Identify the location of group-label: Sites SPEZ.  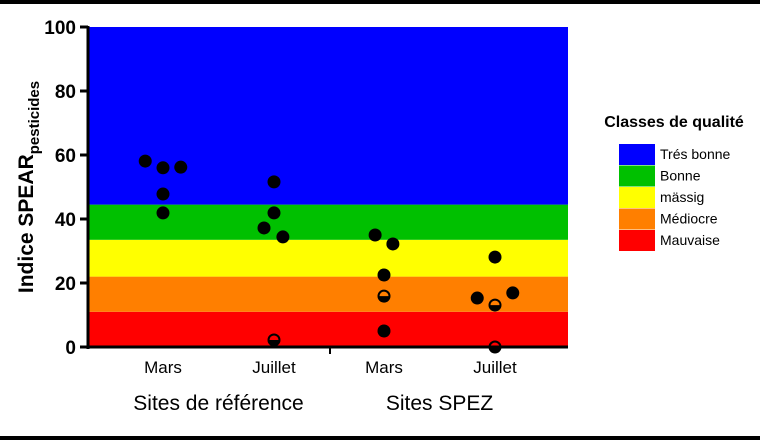
(440, 403).